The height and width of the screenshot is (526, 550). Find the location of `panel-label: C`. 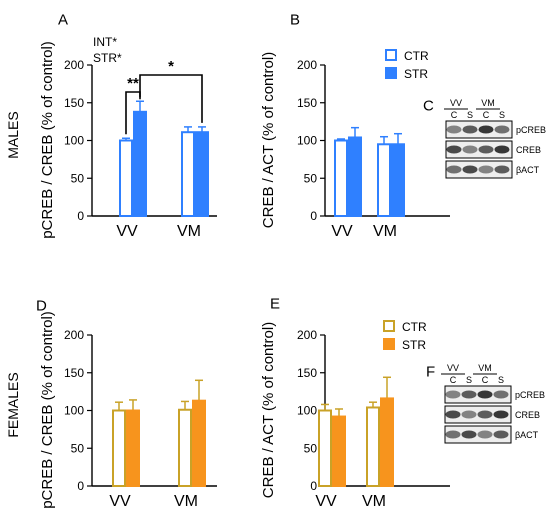

panel-label: C is located at coordinates (428, 105).